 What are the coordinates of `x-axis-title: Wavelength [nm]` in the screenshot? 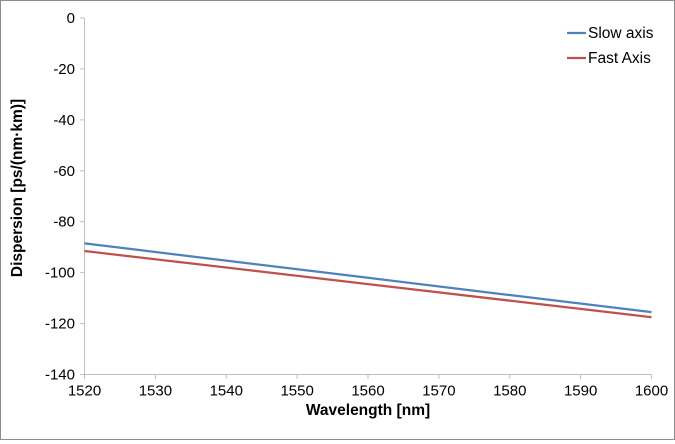 It's located at (368, 410).